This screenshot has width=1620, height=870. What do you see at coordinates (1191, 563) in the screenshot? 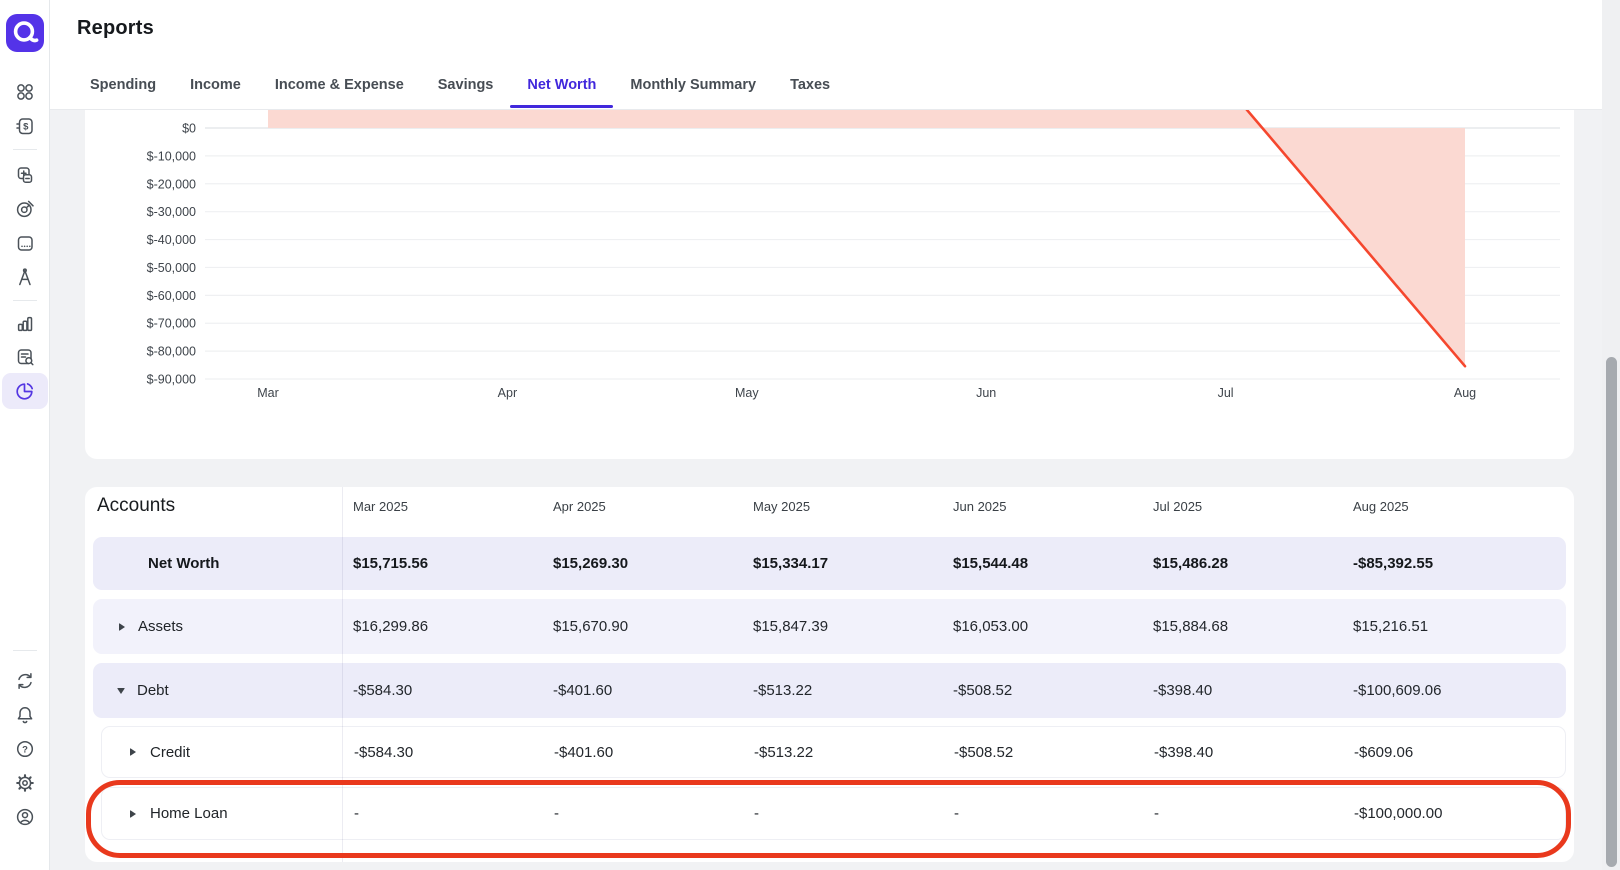
I see `cell-value: $15,486.28` at bounding box center [1191, 563].